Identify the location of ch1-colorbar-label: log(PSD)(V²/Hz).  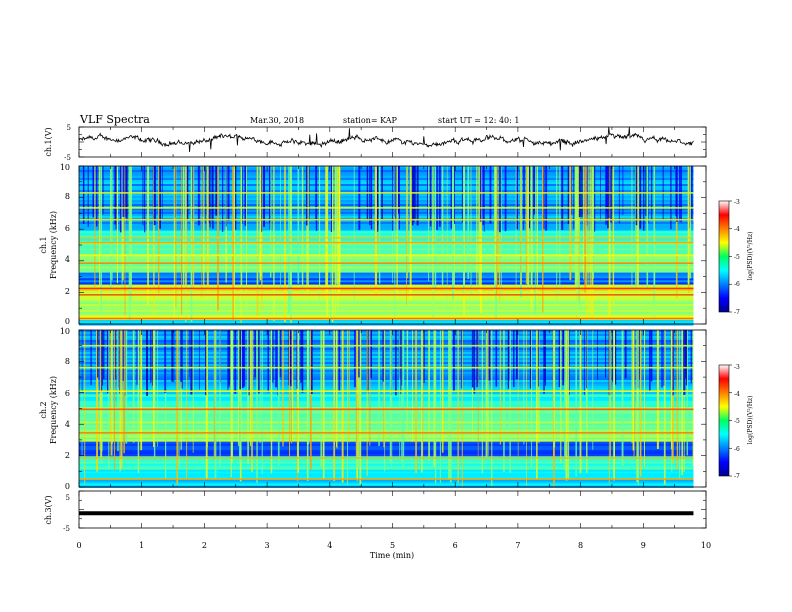
(750, 256).